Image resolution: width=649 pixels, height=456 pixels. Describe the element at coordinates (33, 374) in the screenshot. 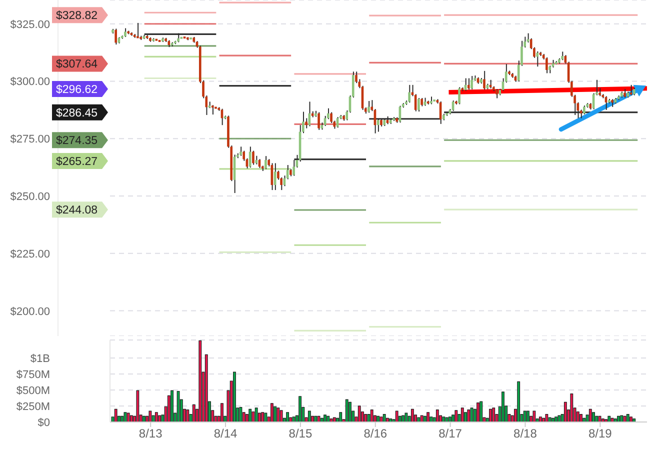

I see `y-tick-label: $750M` at that location.